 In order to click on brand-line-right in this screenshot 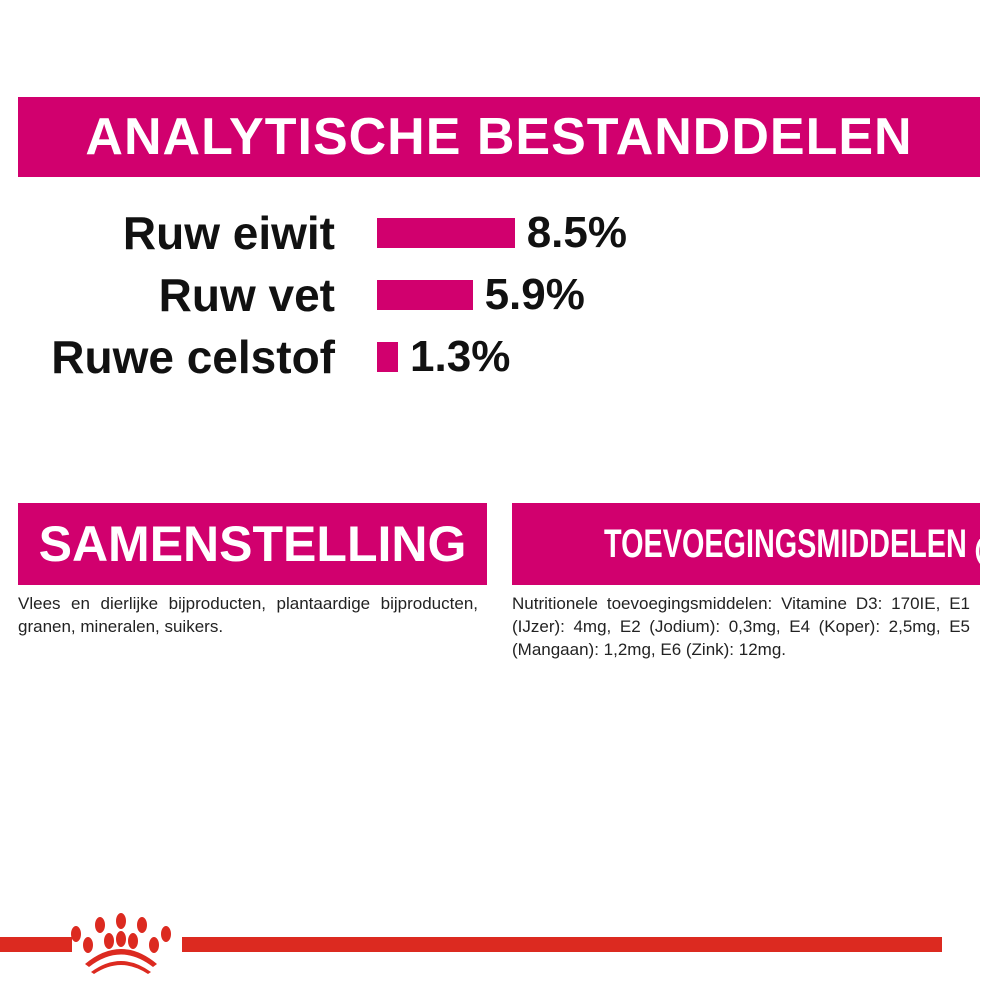, I will do `click(562, 944)`.